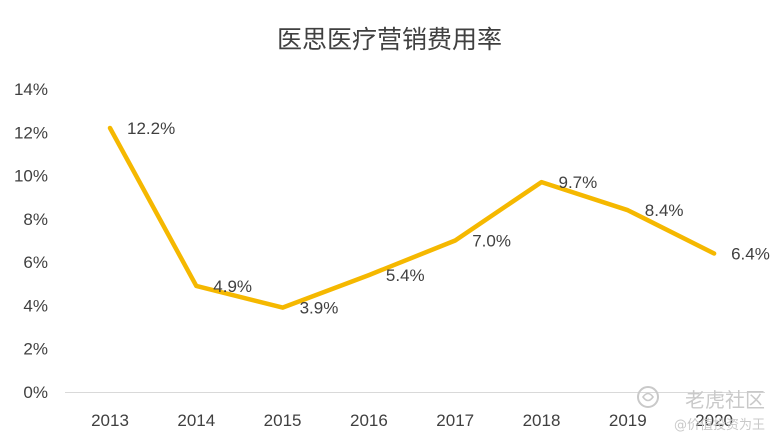 The height and width of the screenshot is (443, 779). What do you see at coordinates (110, 420) in the screenshot?
I see `x-tick-label: 2013` at bounding box center [110, 420].